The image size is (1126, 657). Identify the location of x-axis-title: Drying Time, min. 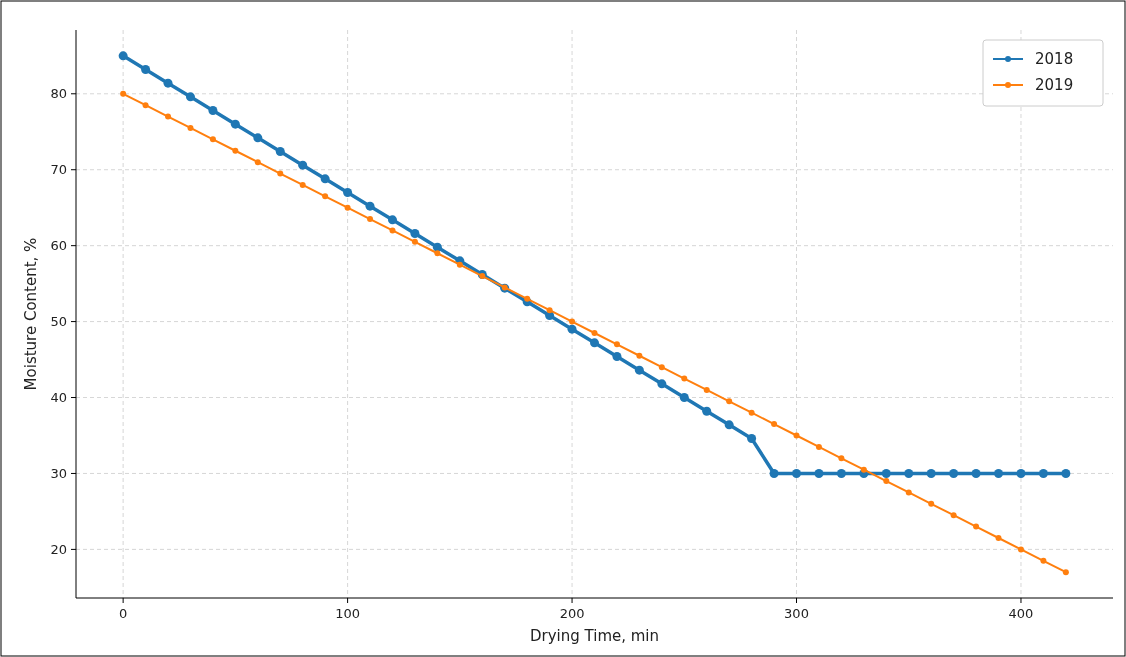
(594, 636).